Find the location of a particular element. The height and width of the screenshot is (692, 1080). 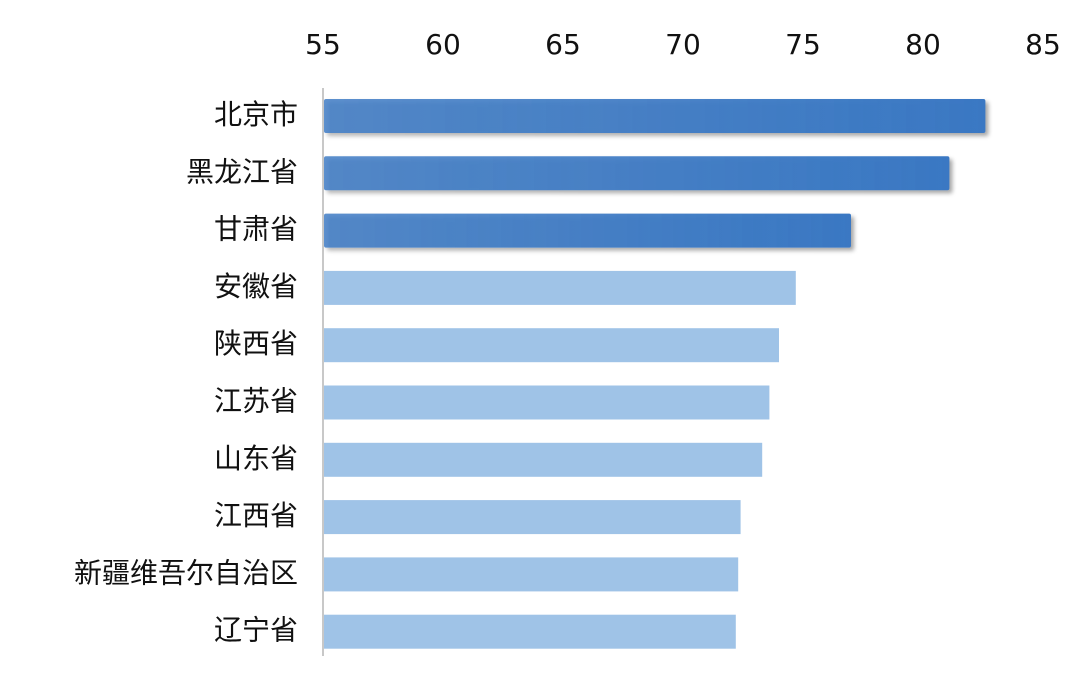

category-label: 安徽省 is located at coordinates (256, 286).